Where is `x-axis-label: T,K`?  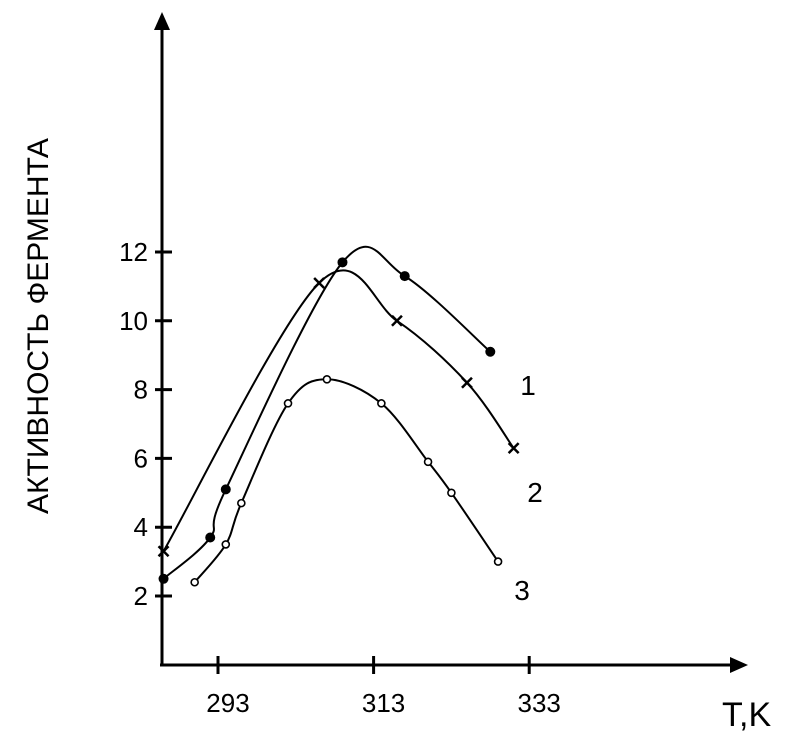
x-axis-label: T,K is located at coordinates (746, 715).